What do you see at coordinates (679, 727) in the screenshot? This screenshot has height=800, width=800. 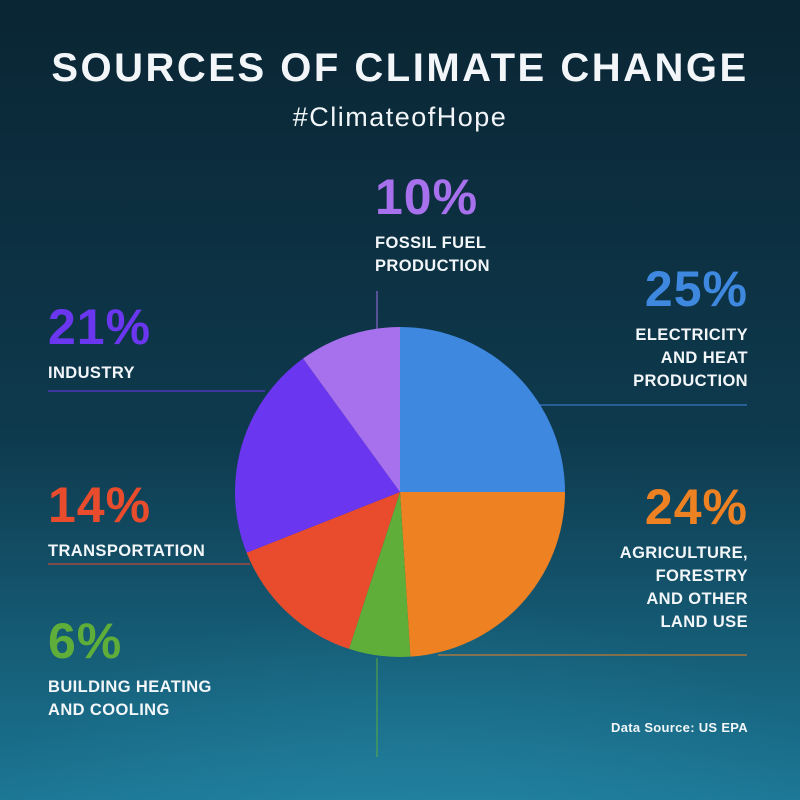 I see `data-source-note: Data Source: US EPA` at bounding box center [679, 727].